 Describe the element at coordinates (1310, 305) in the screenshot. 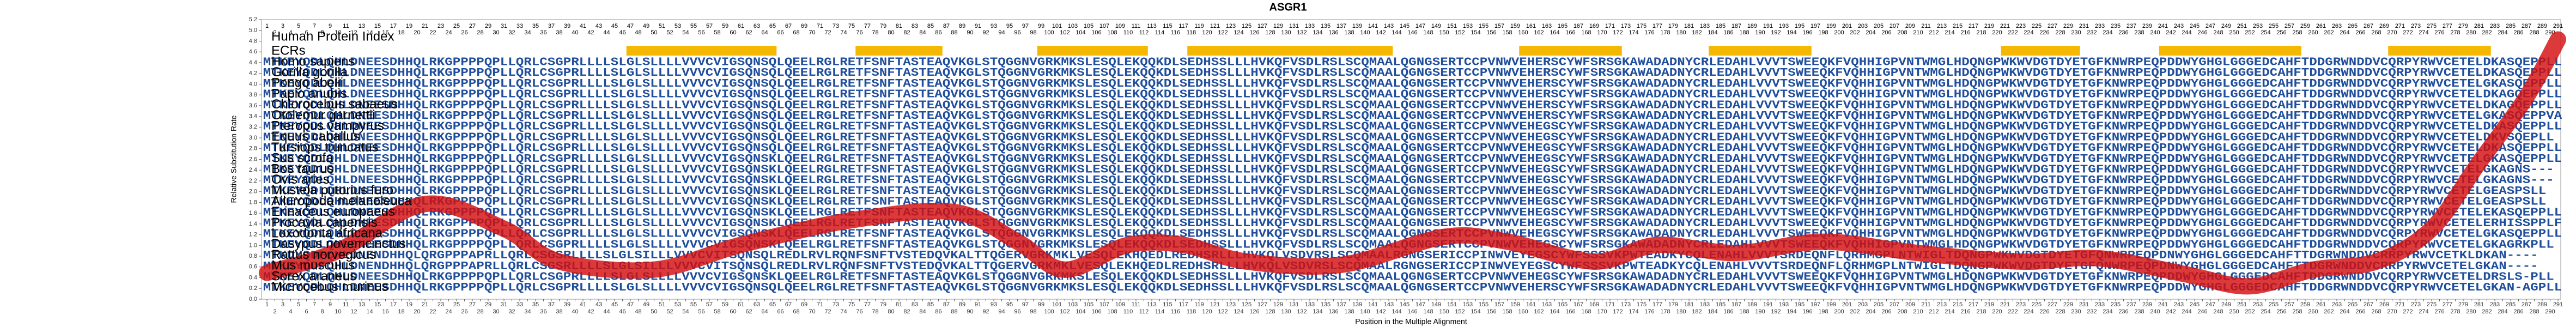

I see `x-tick-label: 133` at that location.